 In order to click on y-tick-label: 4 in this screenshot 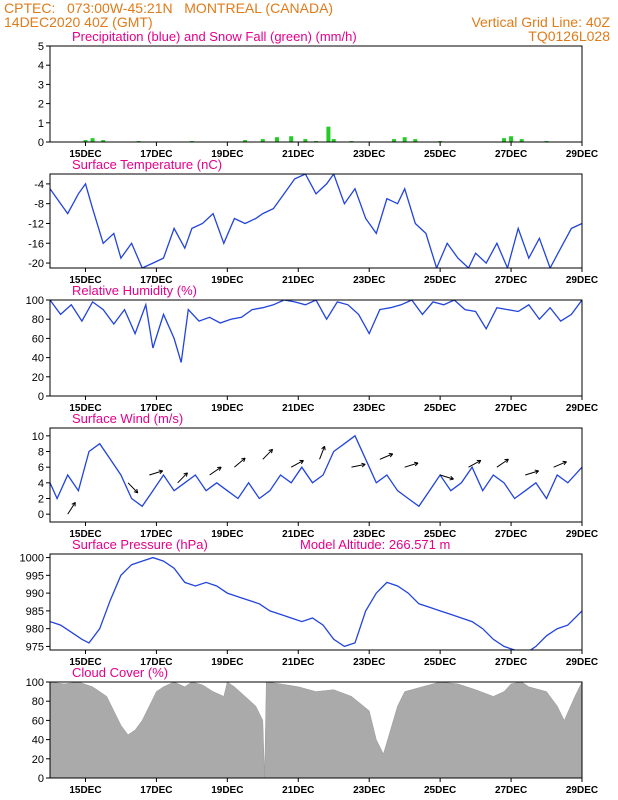, I will do `click(41, 66)`.